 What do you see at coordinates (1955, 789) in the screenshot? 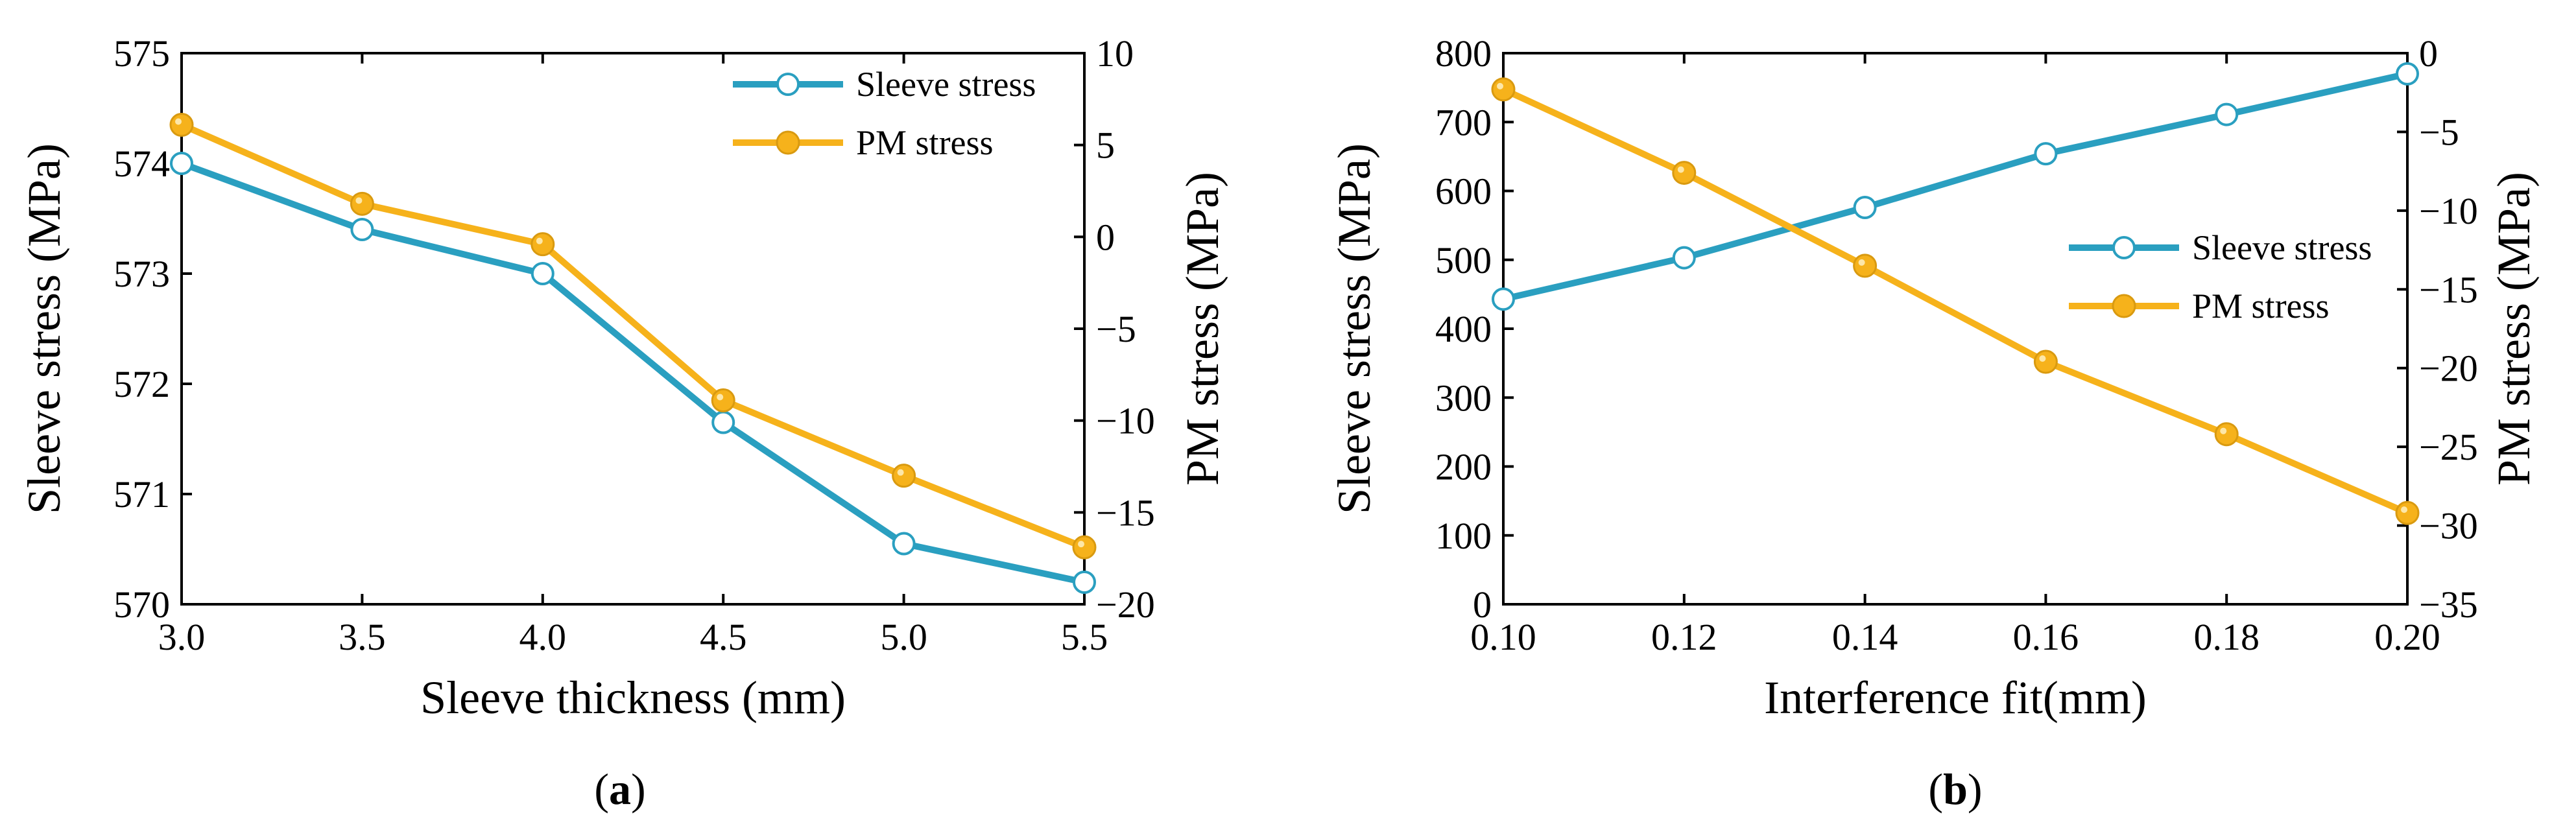
I see `panel-label: (b)` at bounding box center [1955, 789].